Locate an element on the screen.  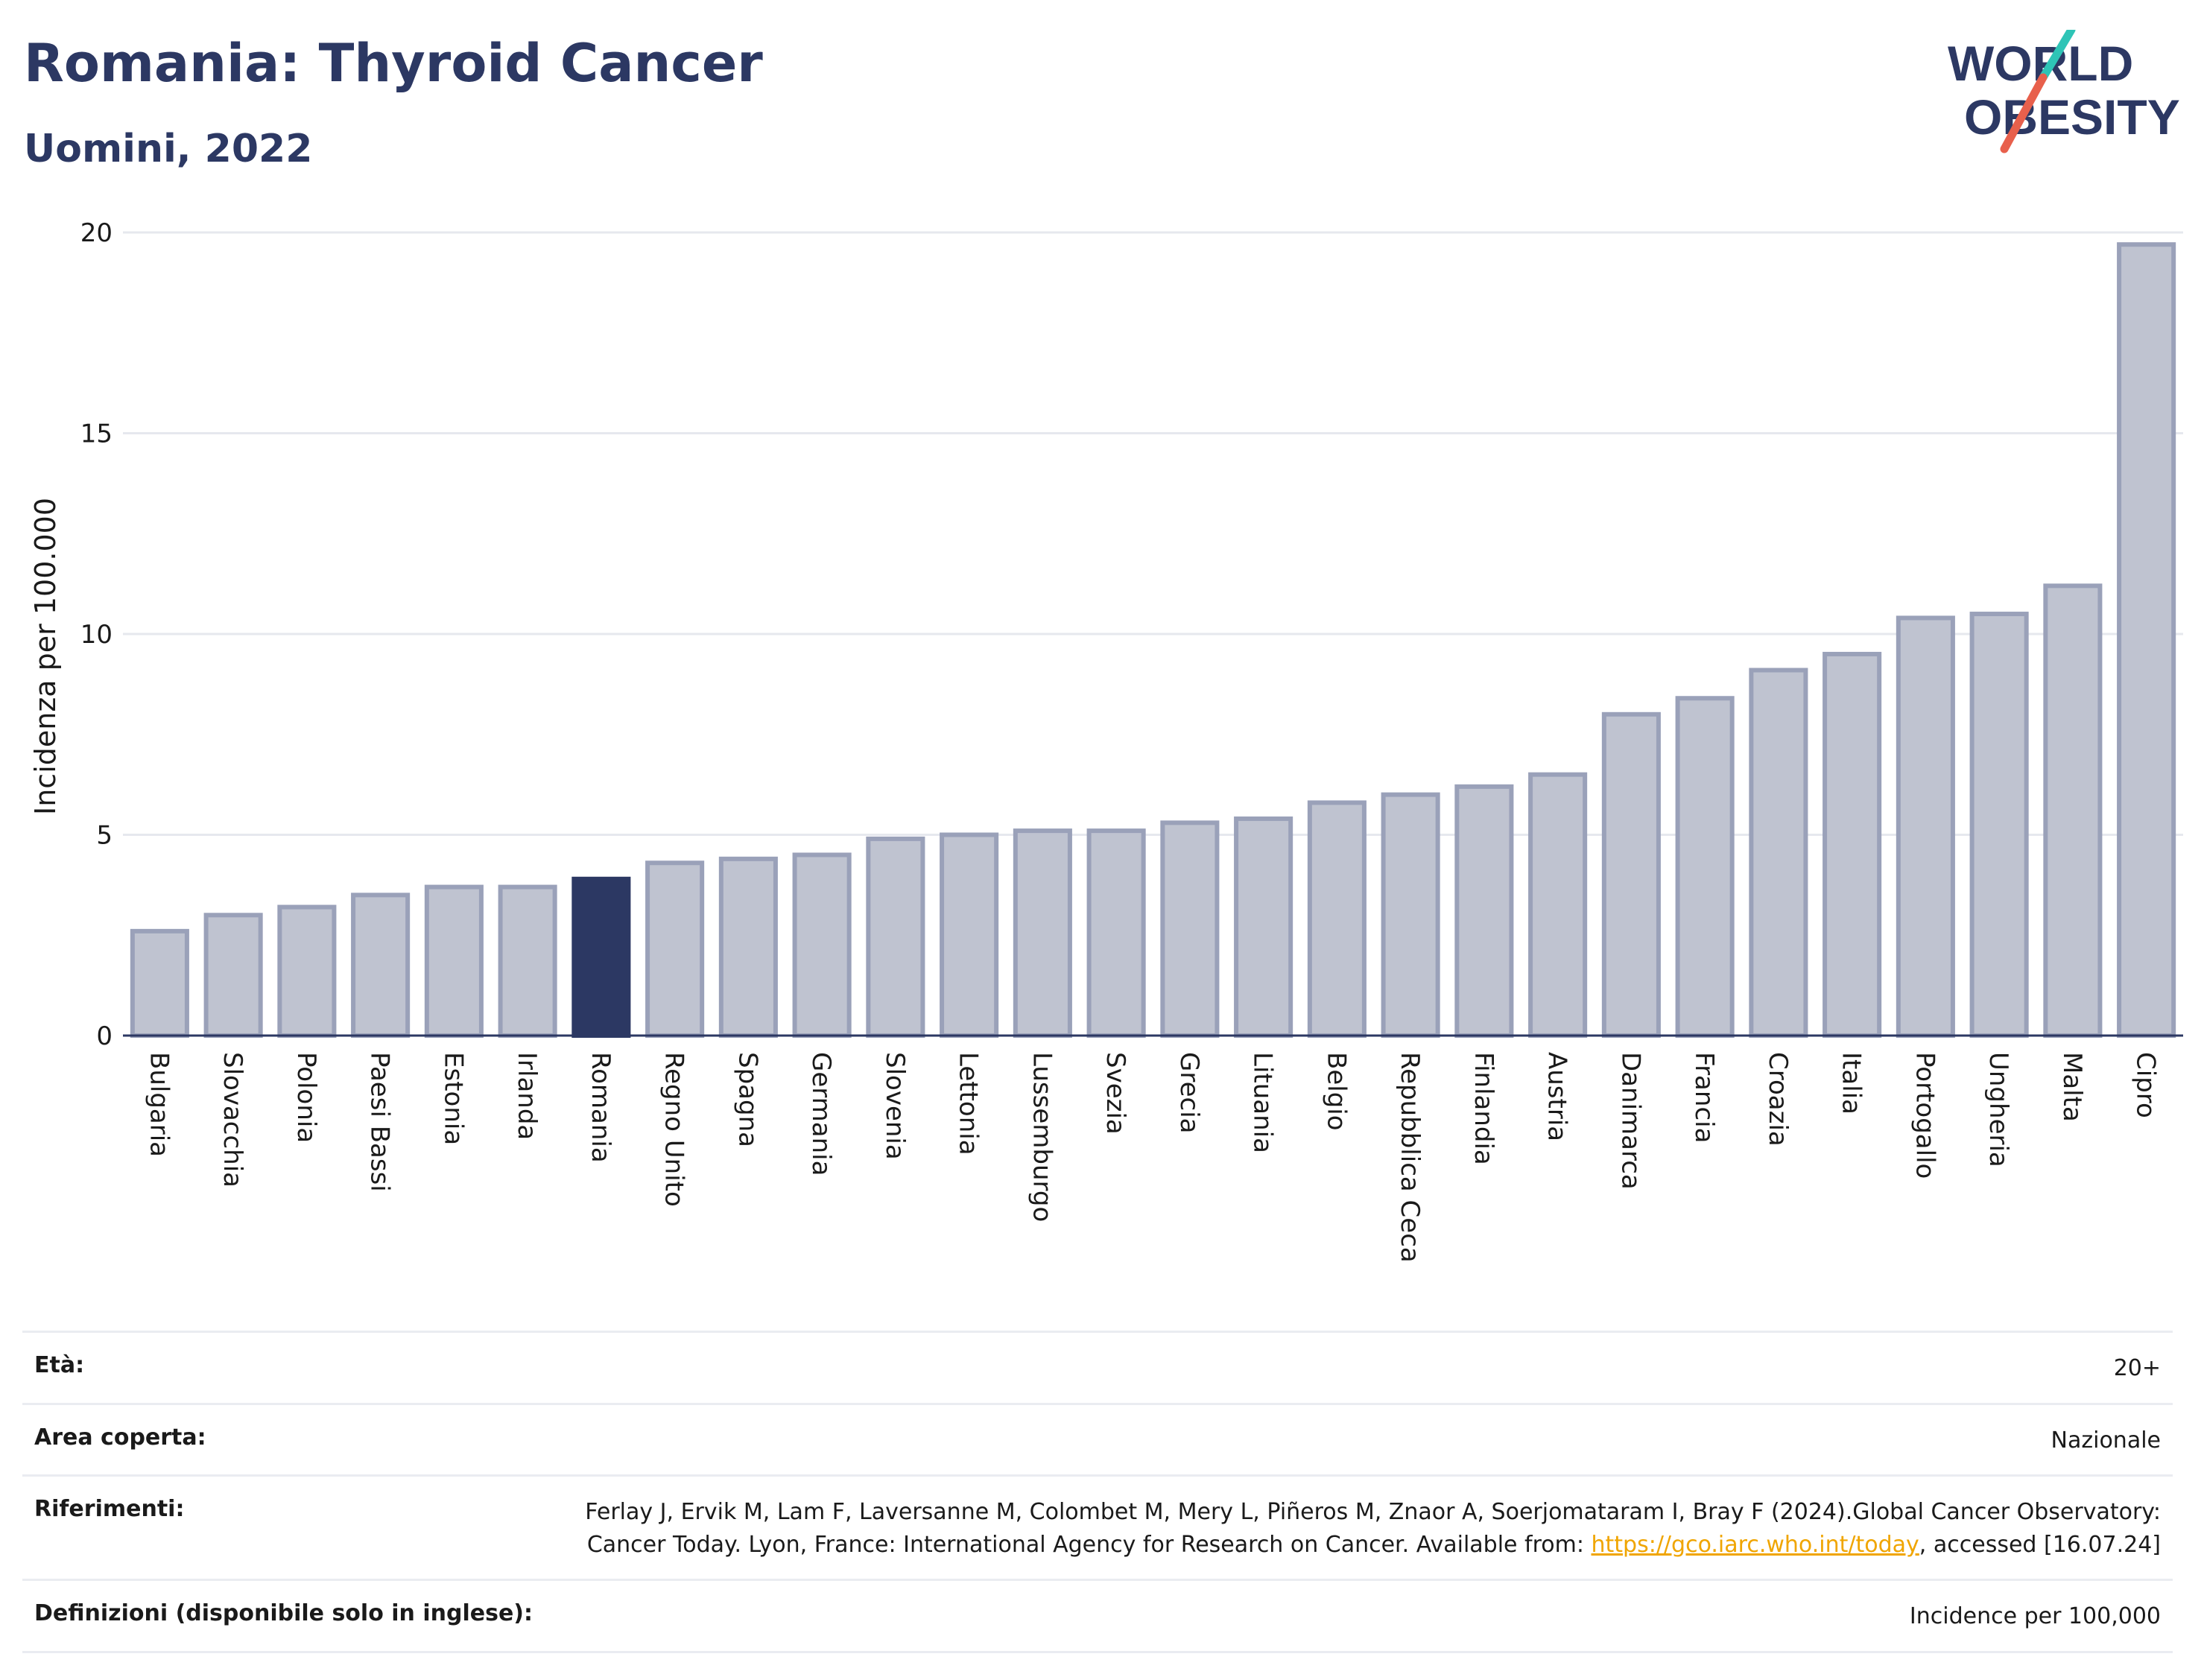
x-tick-label: Germania is located at coordinates (821, 1114).